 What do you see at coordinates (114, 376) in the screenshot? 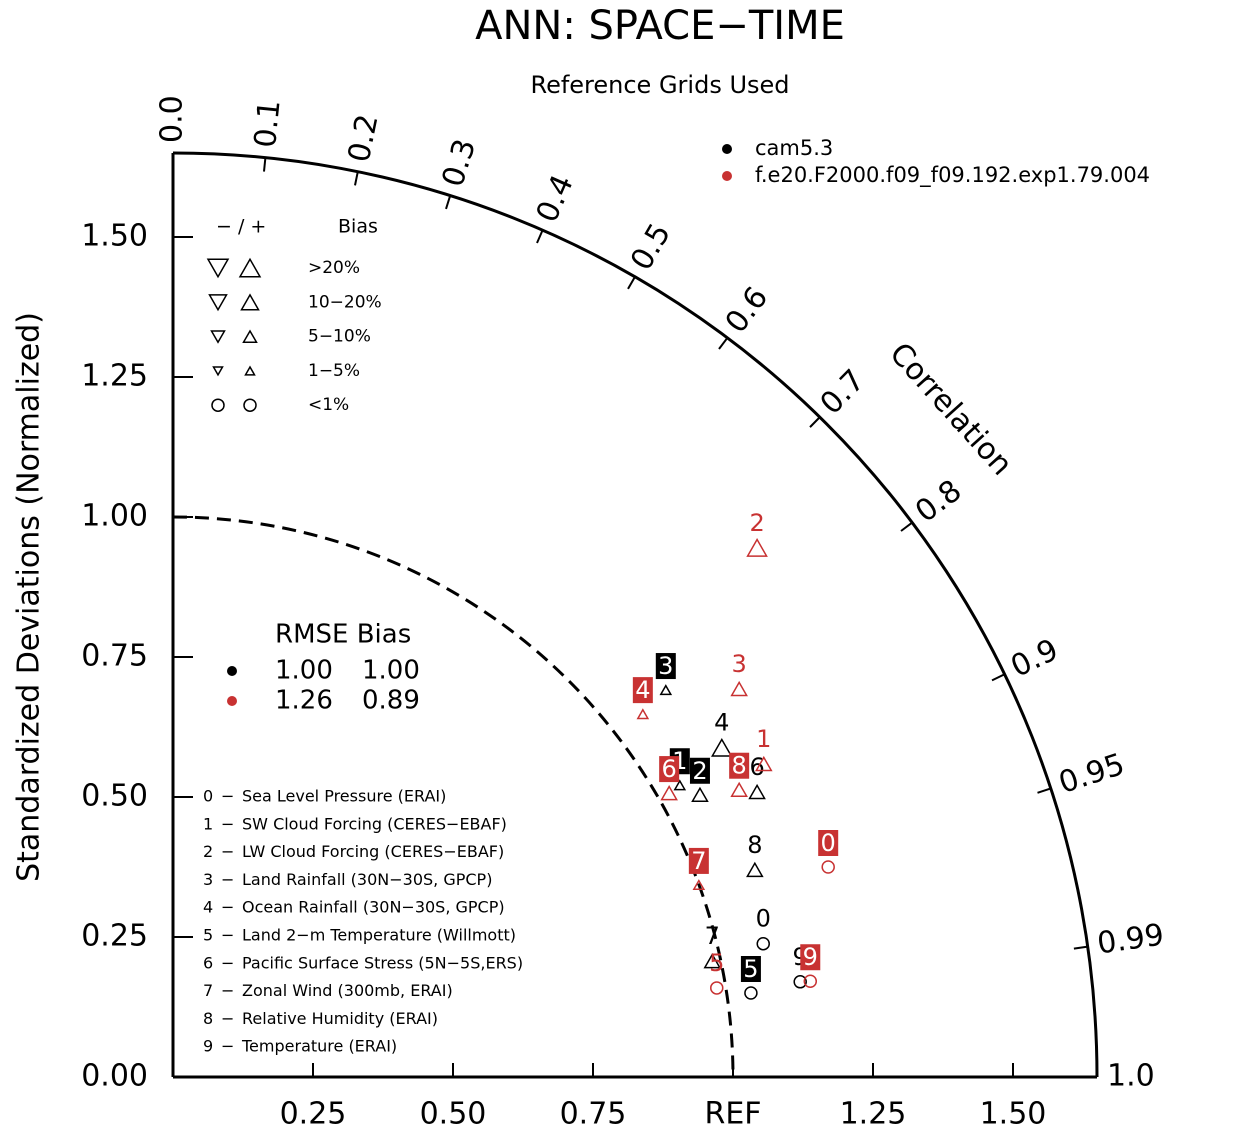
I see `y-tick-label: 1.25` at bounding box center [114, 376].